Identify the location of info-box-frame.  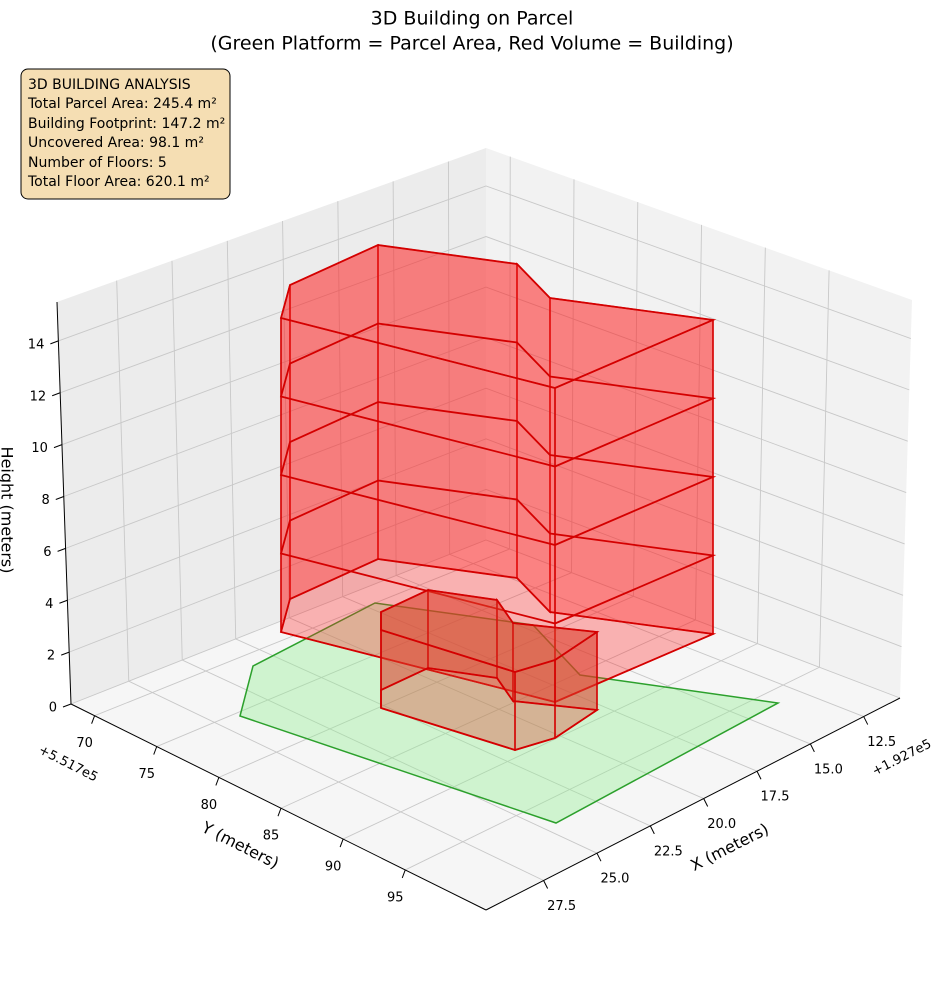
(125, 134).